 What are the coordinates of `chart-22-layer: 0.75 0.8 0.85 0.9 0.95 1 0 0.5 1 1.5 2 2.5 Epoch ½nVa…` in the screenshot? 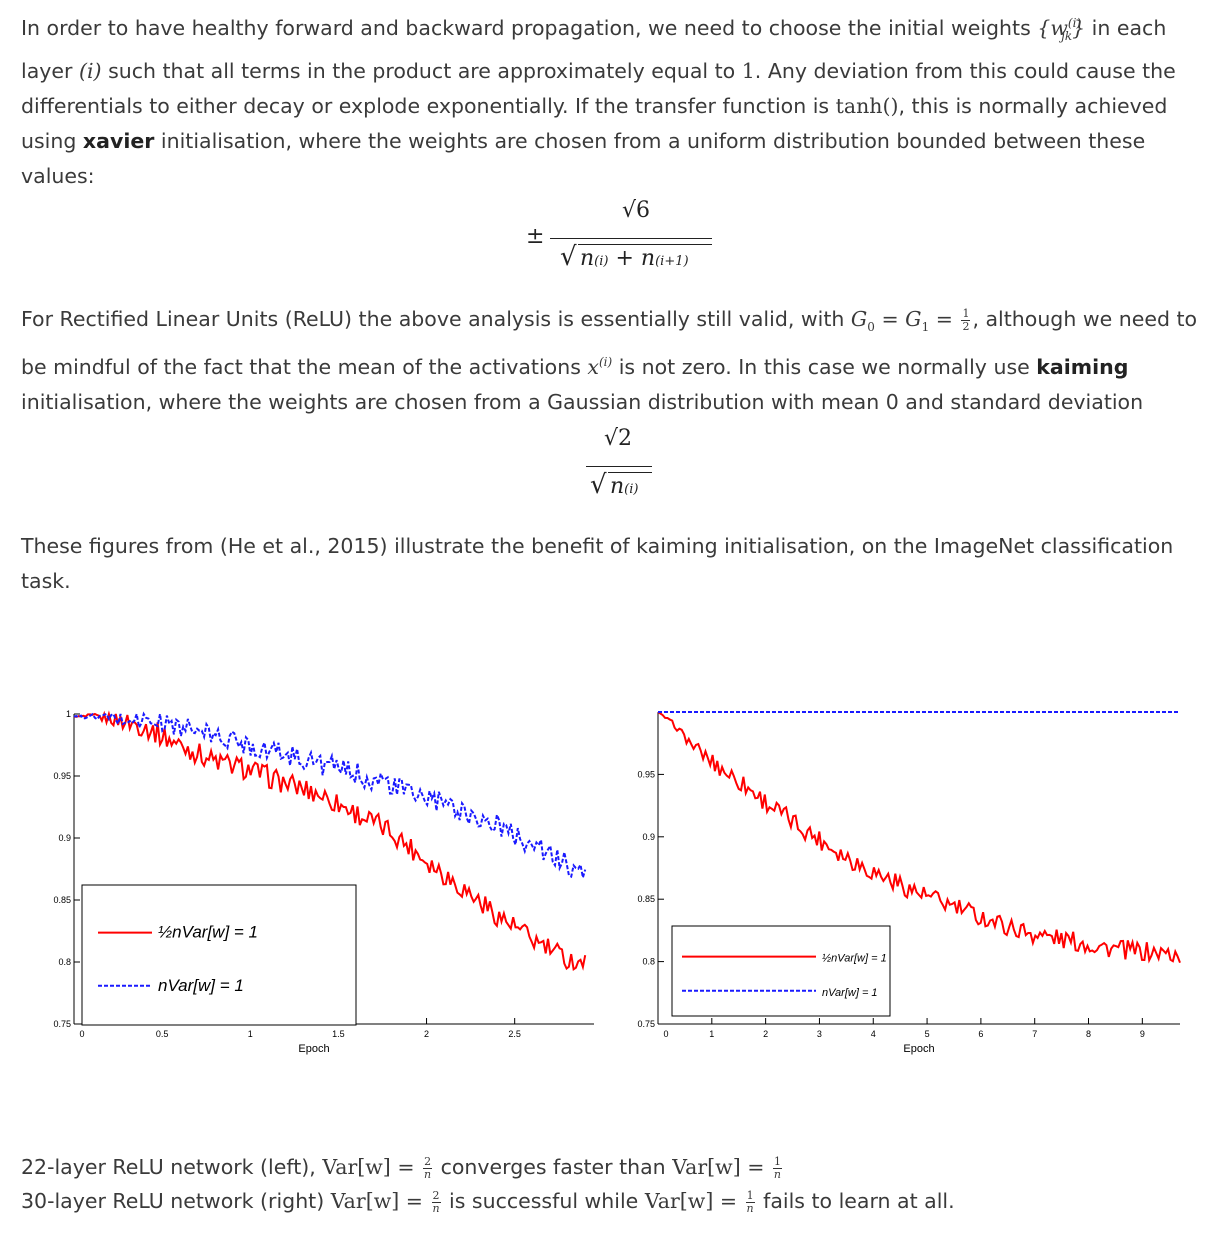 It's located at (323, 882).